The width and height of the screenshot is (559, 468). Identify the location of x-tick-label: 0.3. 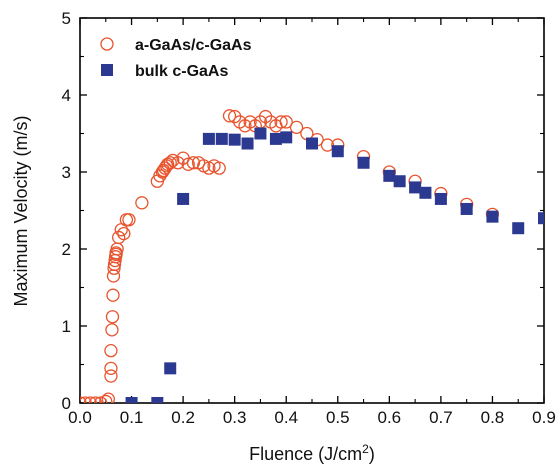
(235, 417).